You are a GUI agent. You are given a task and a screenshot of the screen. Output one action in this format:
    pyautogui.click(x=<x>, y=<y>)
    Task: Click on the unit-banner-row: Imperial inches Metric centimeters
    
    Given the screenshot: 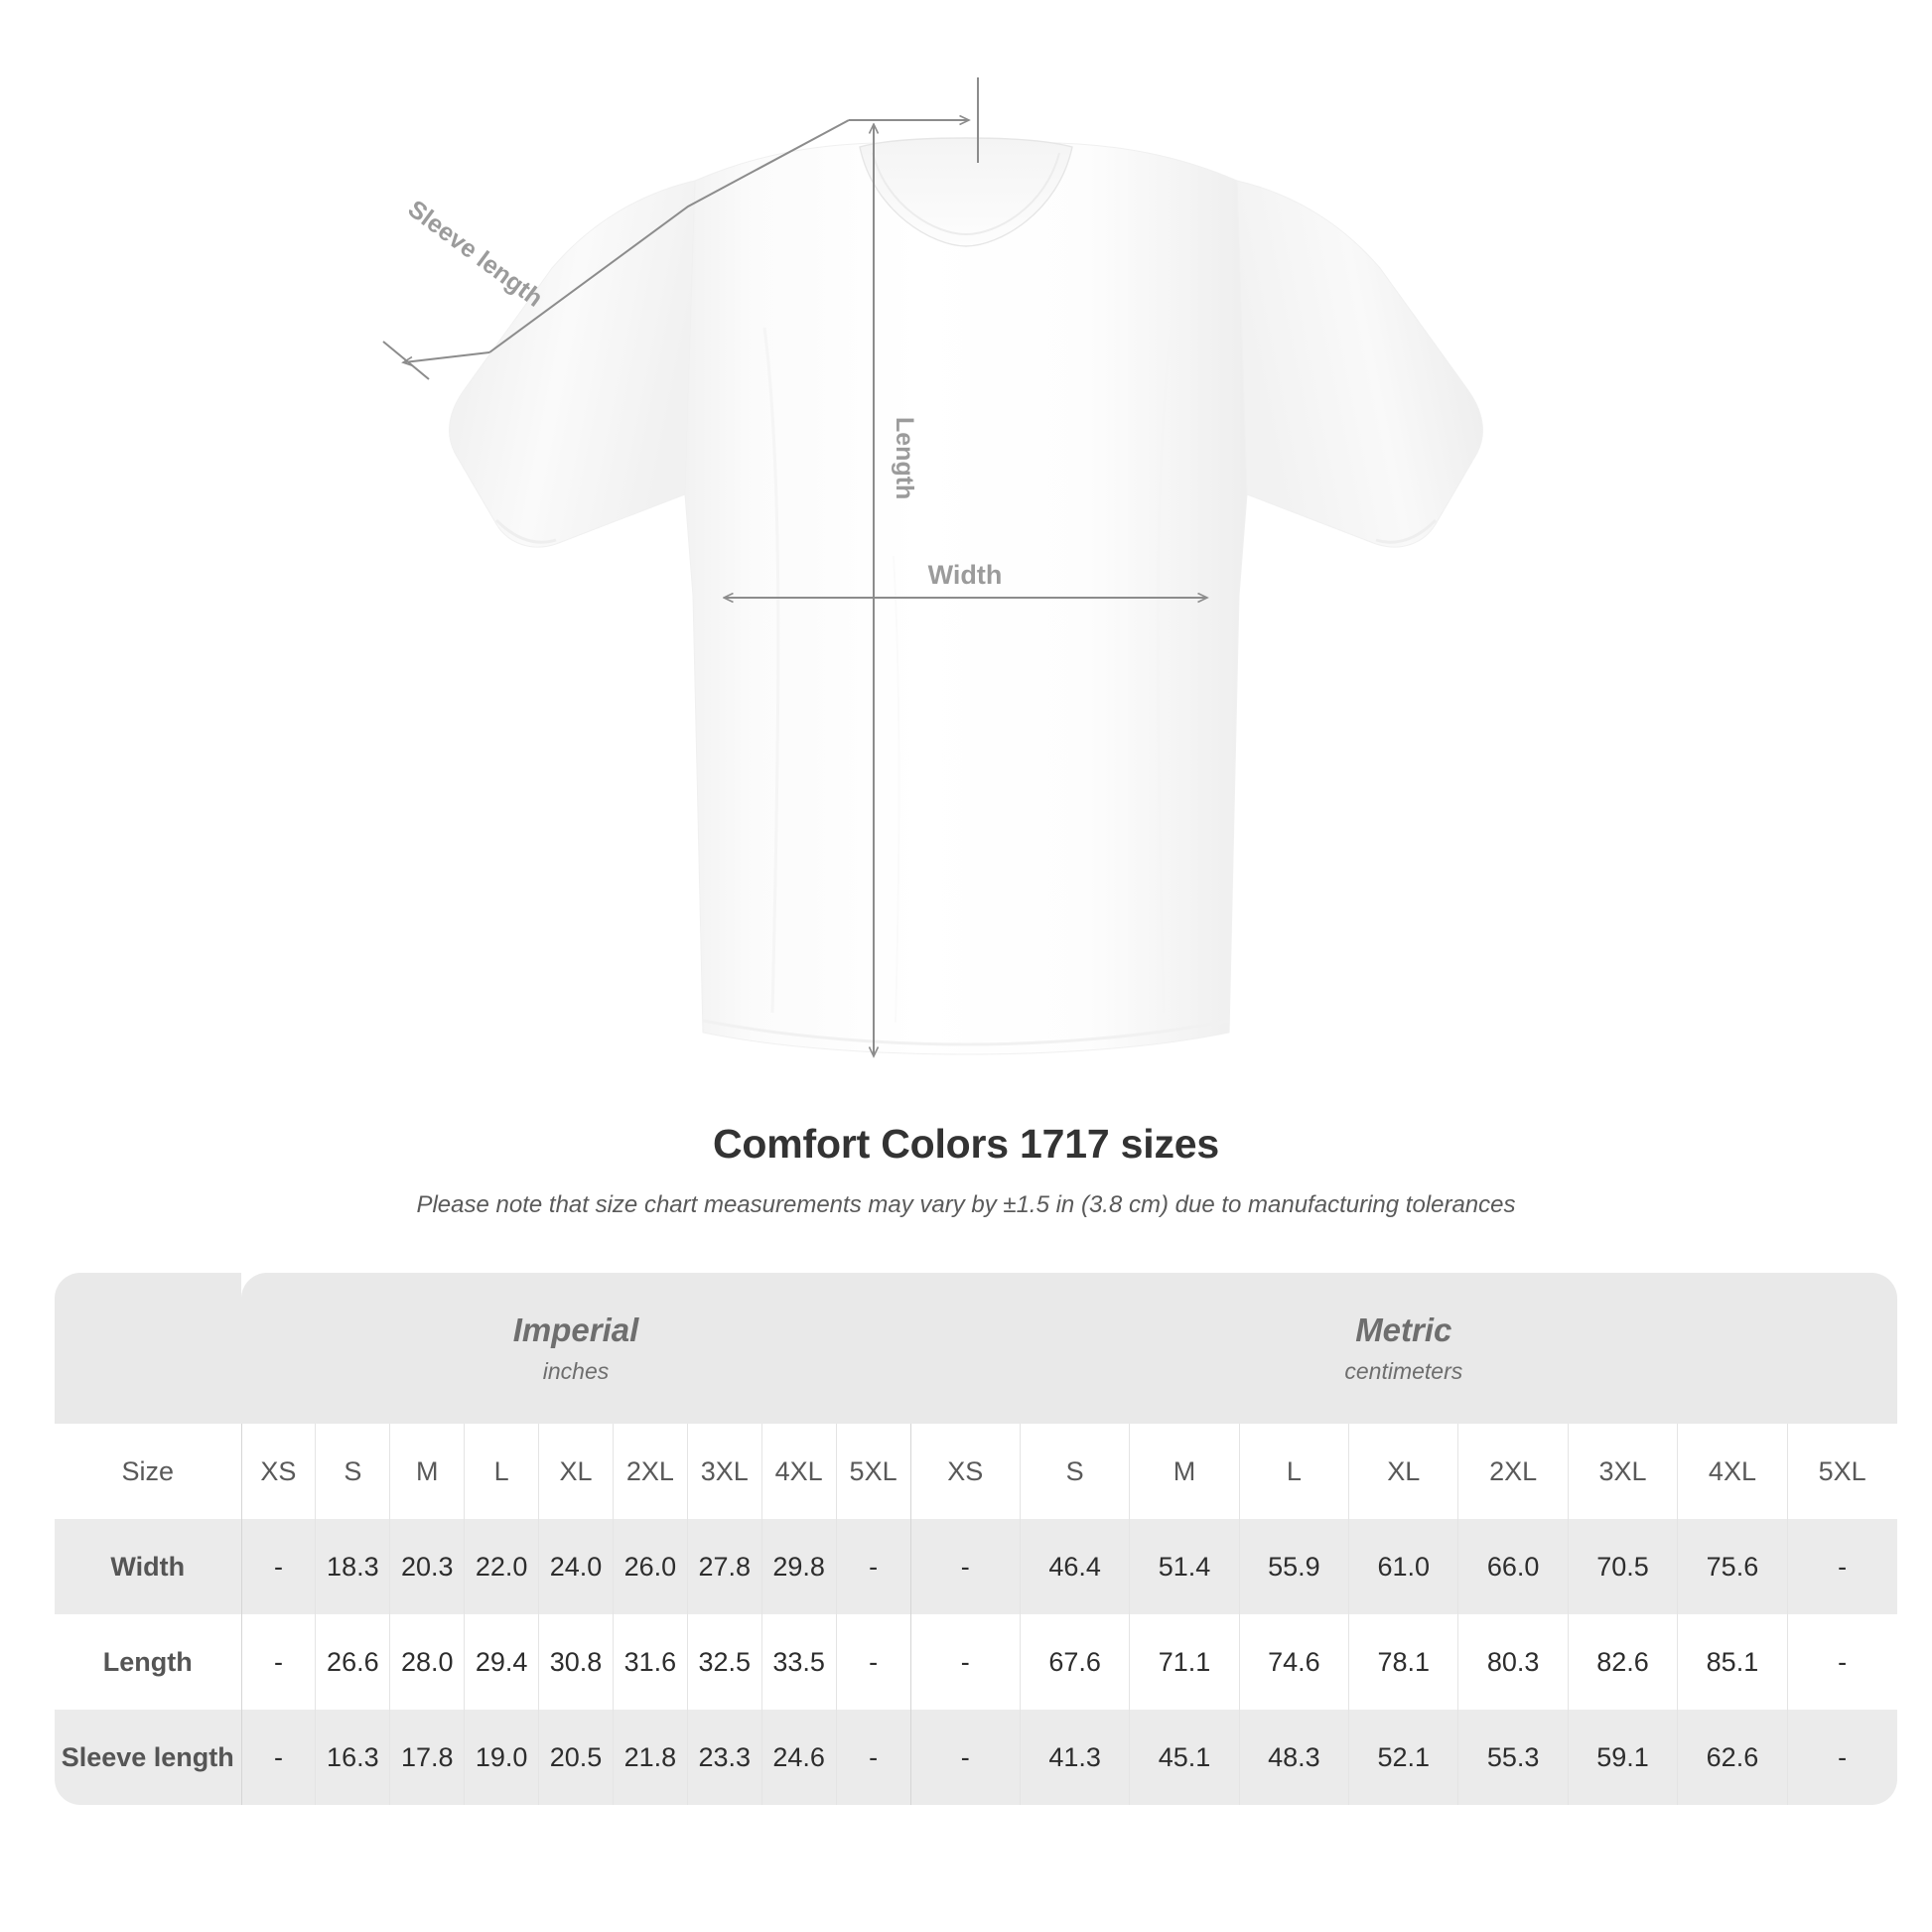 What is the action you would take?
    pyautogui.click(x=976, y=1348)
    